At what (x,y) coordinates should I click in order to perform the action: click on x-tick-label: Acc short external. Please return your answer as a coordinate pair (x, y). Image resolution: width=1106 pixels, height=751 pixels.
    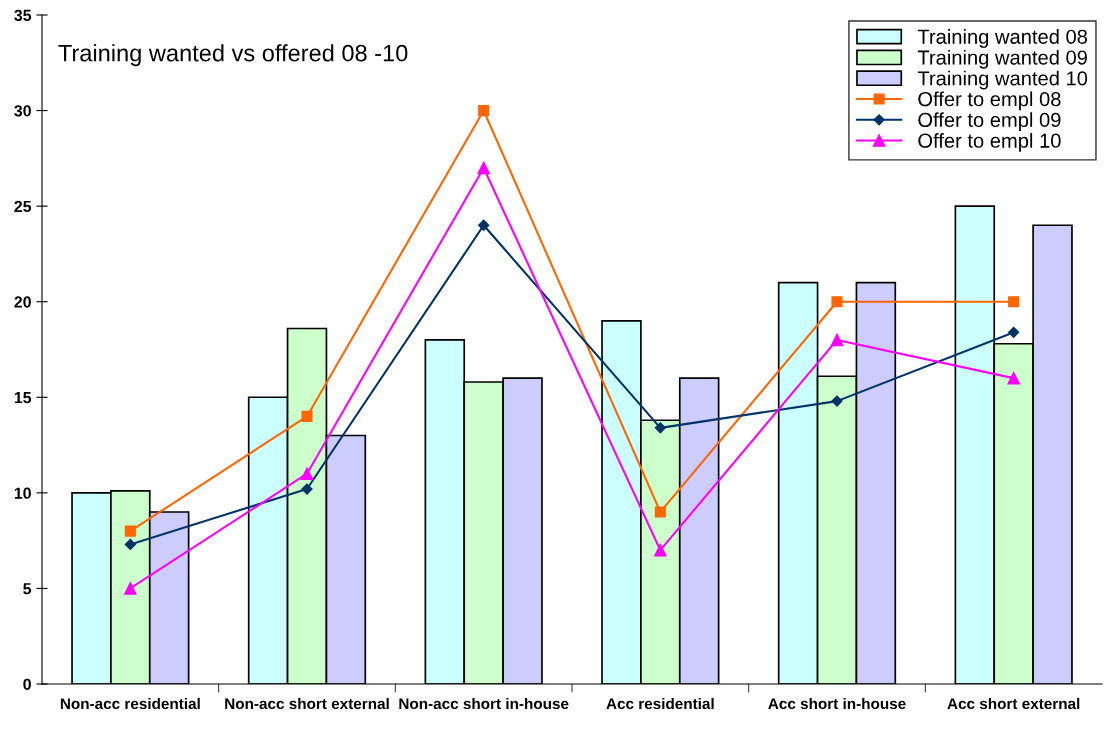
    Looking at the image, I should click on (1013, 703).